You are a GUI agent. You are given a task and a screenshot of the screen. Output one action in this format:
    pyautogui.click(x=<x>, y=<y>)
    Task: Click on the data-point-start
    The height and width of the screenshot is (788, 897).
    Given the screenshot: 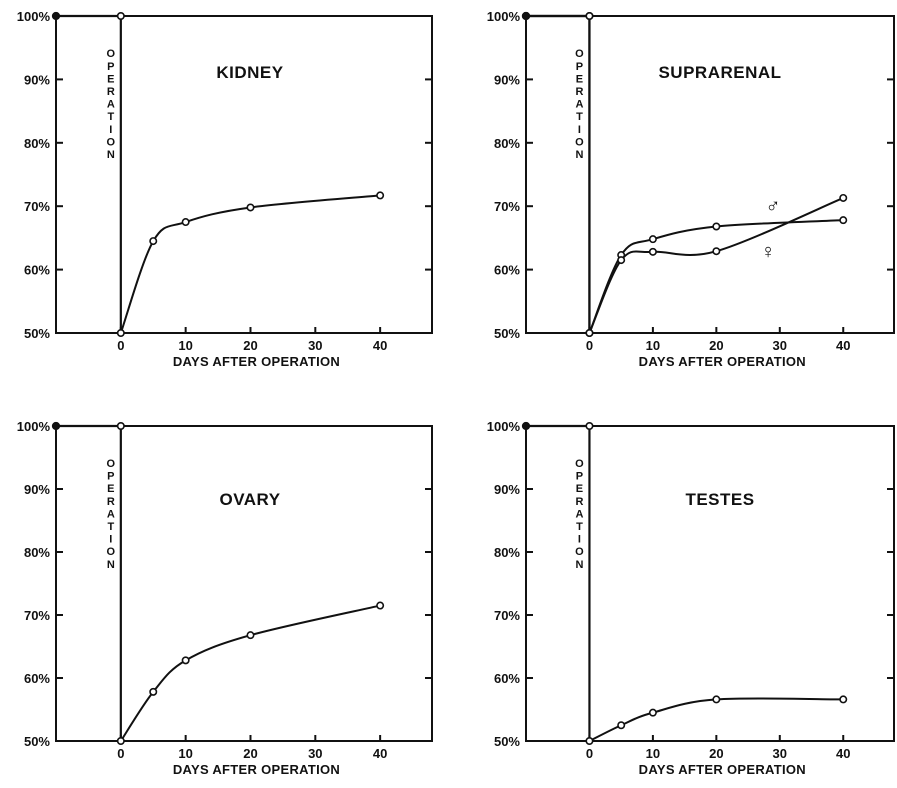 What is the action you would take?
    pyautogui.click(x=526, y=16)
    